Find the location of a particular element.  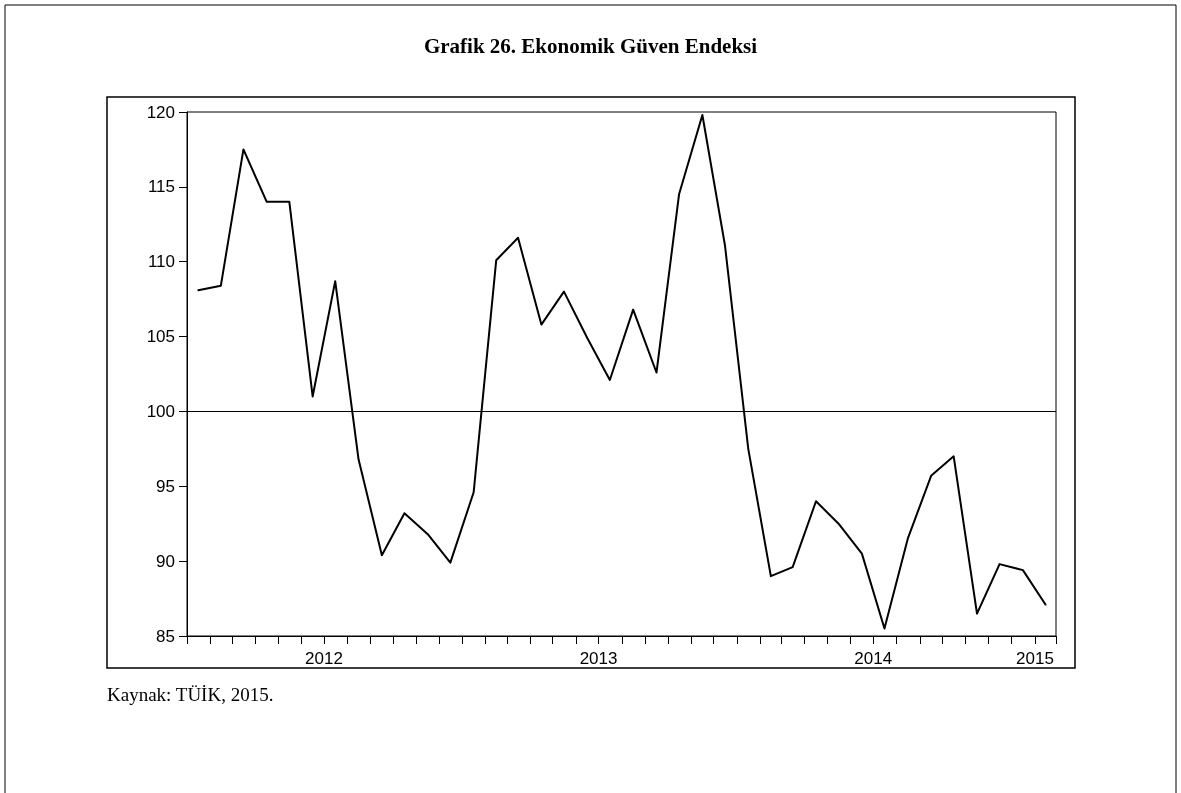

chart-title: Grafik 26. Ekonomik Güven Endeksi is located at coordinates (590, 45).